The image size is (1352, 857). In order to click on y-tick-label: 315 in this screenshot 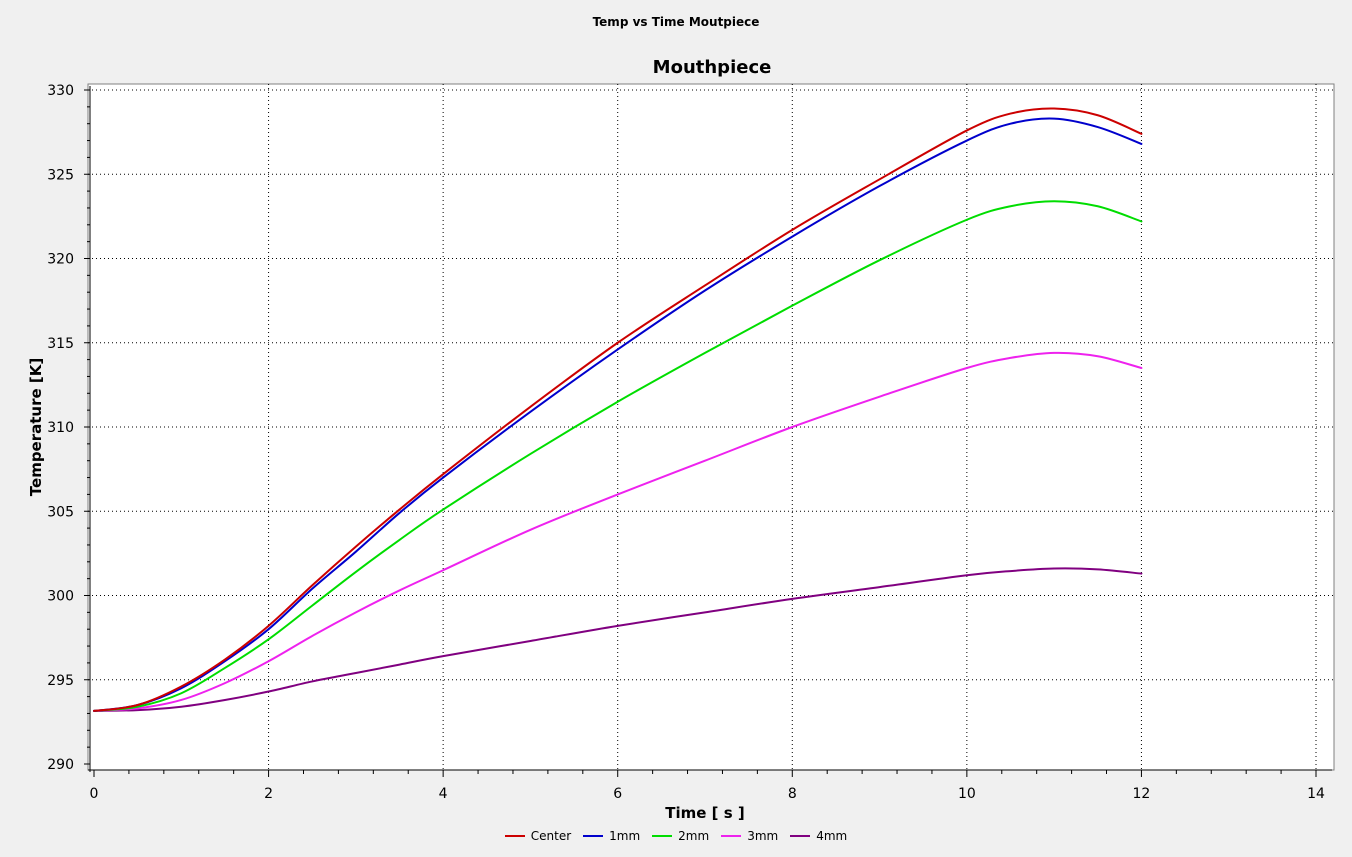, I will do `click(60, 344)`.